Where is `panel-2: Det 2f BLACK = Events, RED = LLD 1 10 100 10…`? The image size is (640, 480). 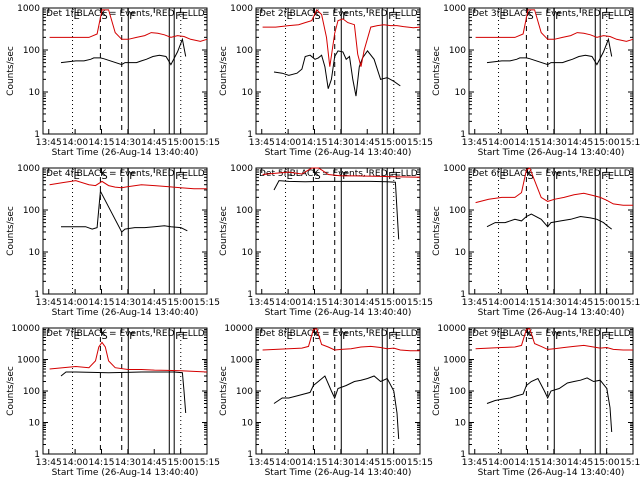
panel-2: Det 2f BLACK = Events, RED = LLD 1 10 100 10… is located at coordinates (326, 81).